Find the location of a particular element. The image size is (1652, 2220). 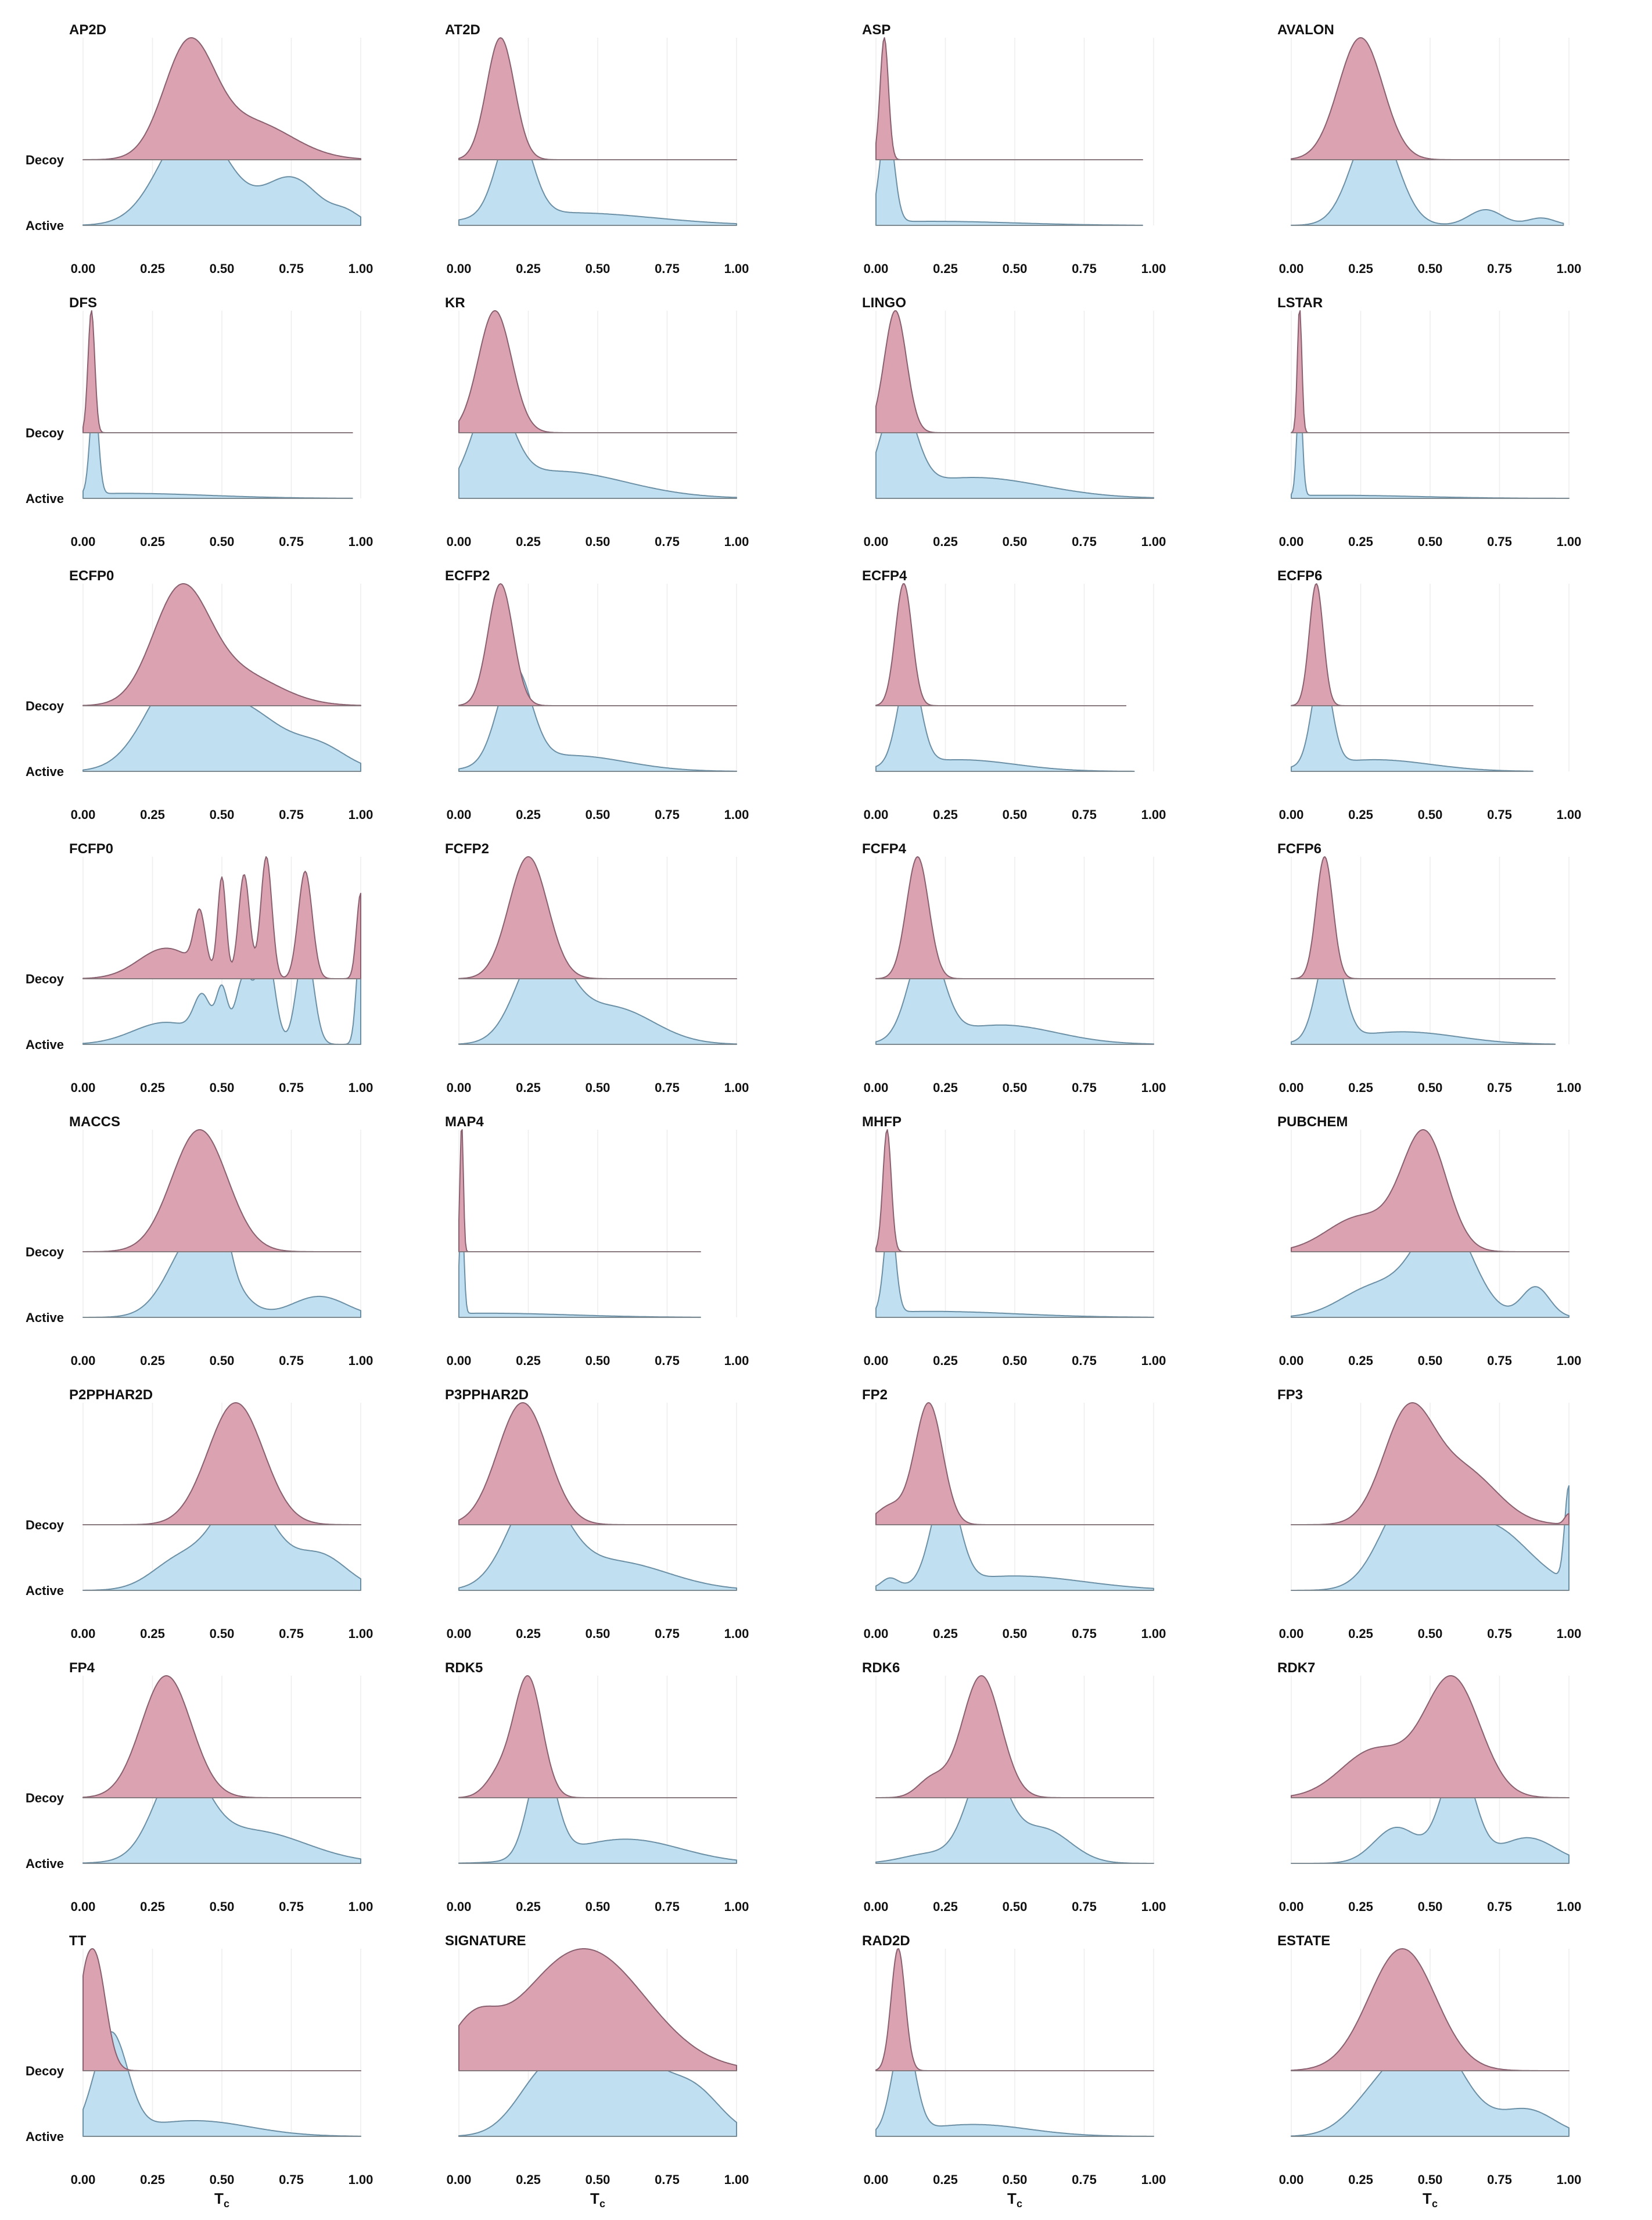

panel-title: ECFP2 is located at coordinates (467, 576).